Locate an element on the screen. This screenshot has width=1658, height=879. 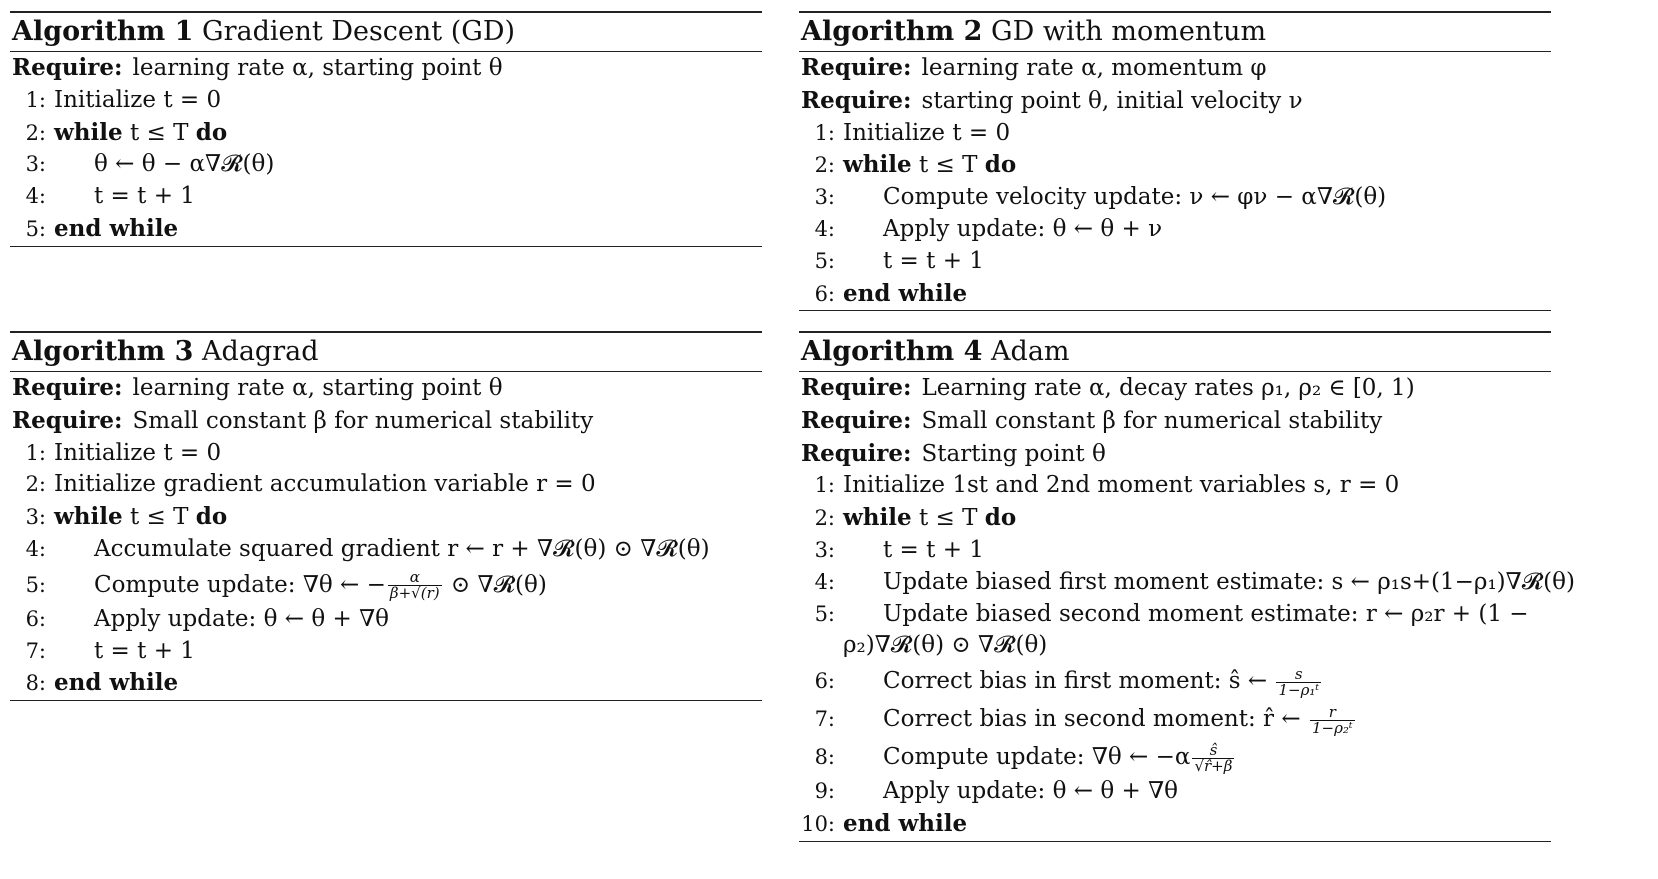
algorithm-name: GD with momentum is located at coordinates (1129, 31).